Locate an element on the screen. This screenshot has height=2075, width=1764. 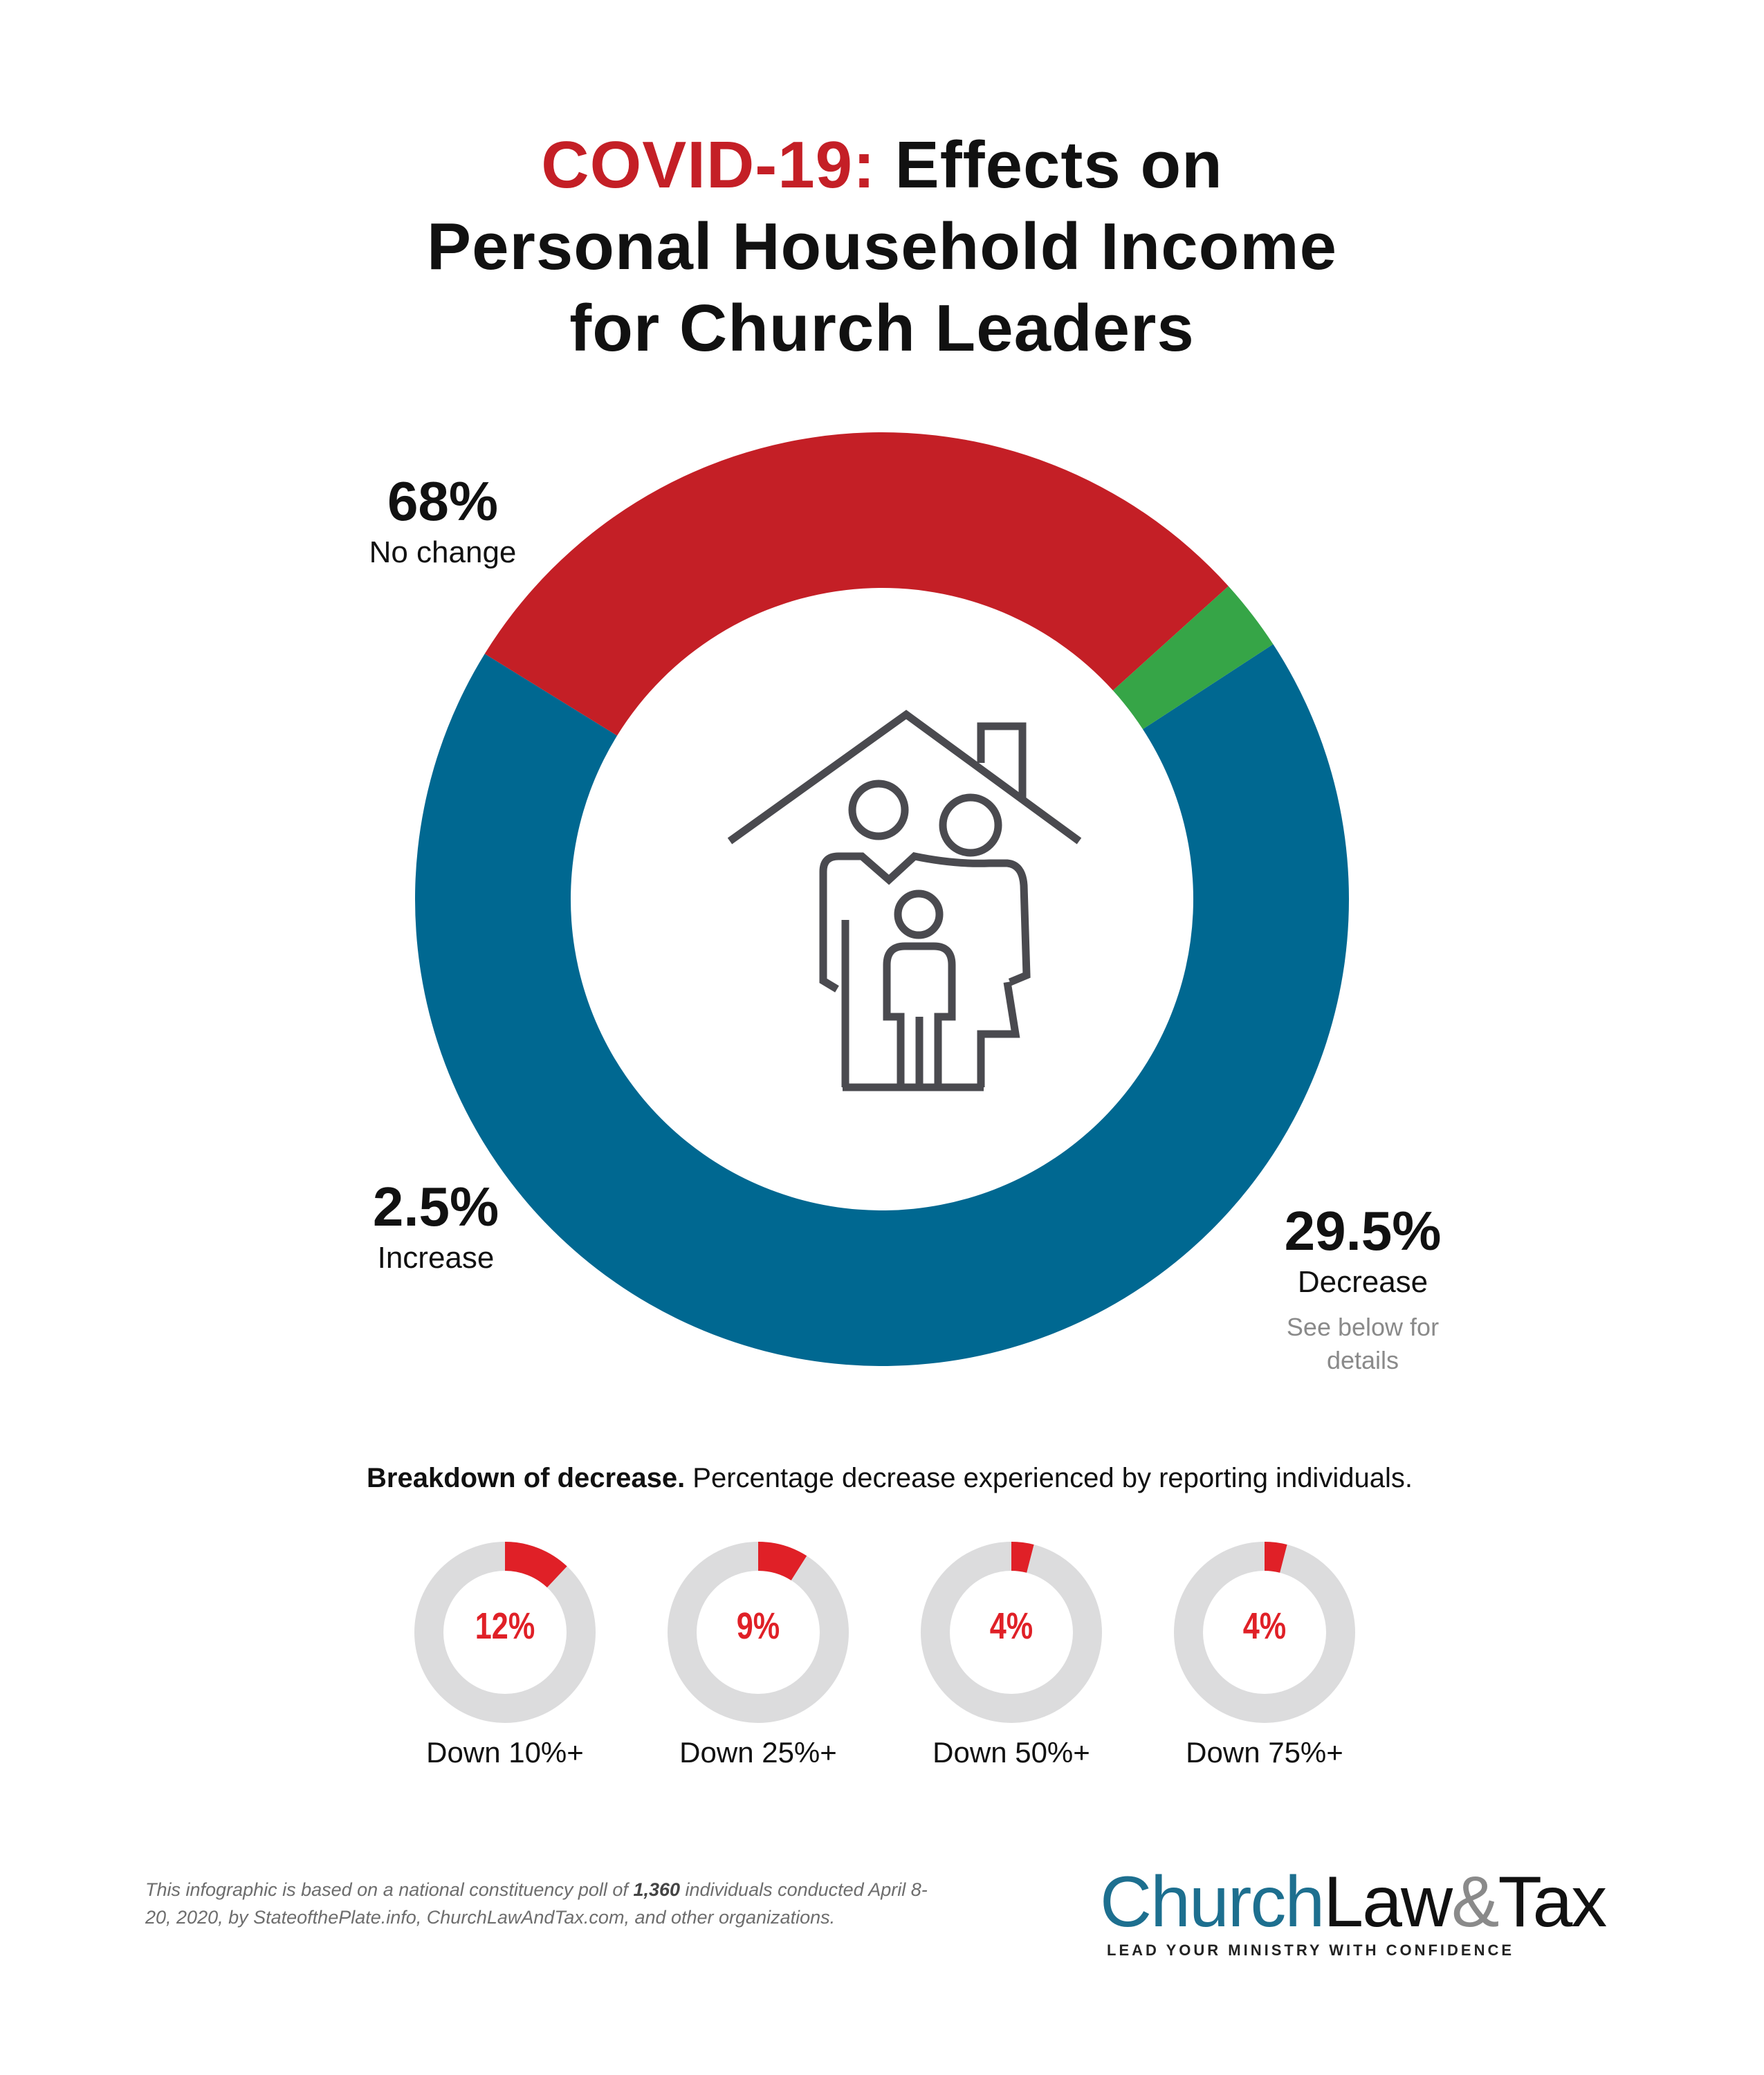
label-decrease: 29.5% Decrease See below for details is located at coordinates (1362, 1288).